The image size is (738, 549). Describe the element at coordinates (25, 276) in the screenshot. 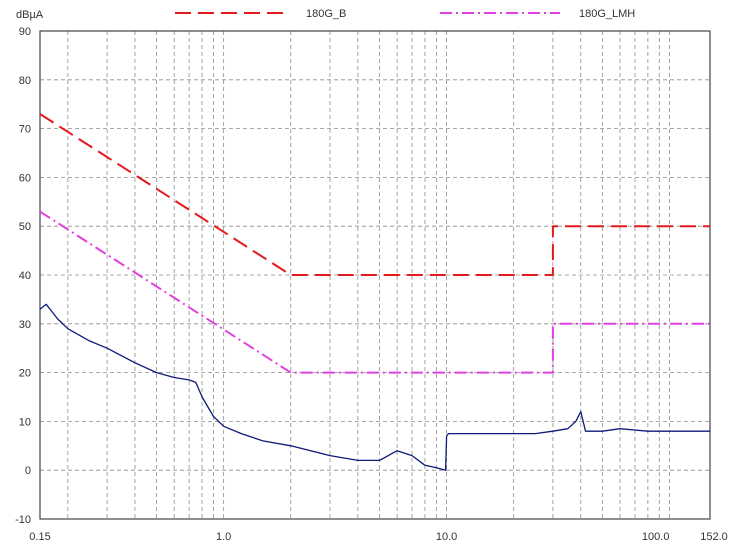

I see `y-tick-label: 40` at that location.